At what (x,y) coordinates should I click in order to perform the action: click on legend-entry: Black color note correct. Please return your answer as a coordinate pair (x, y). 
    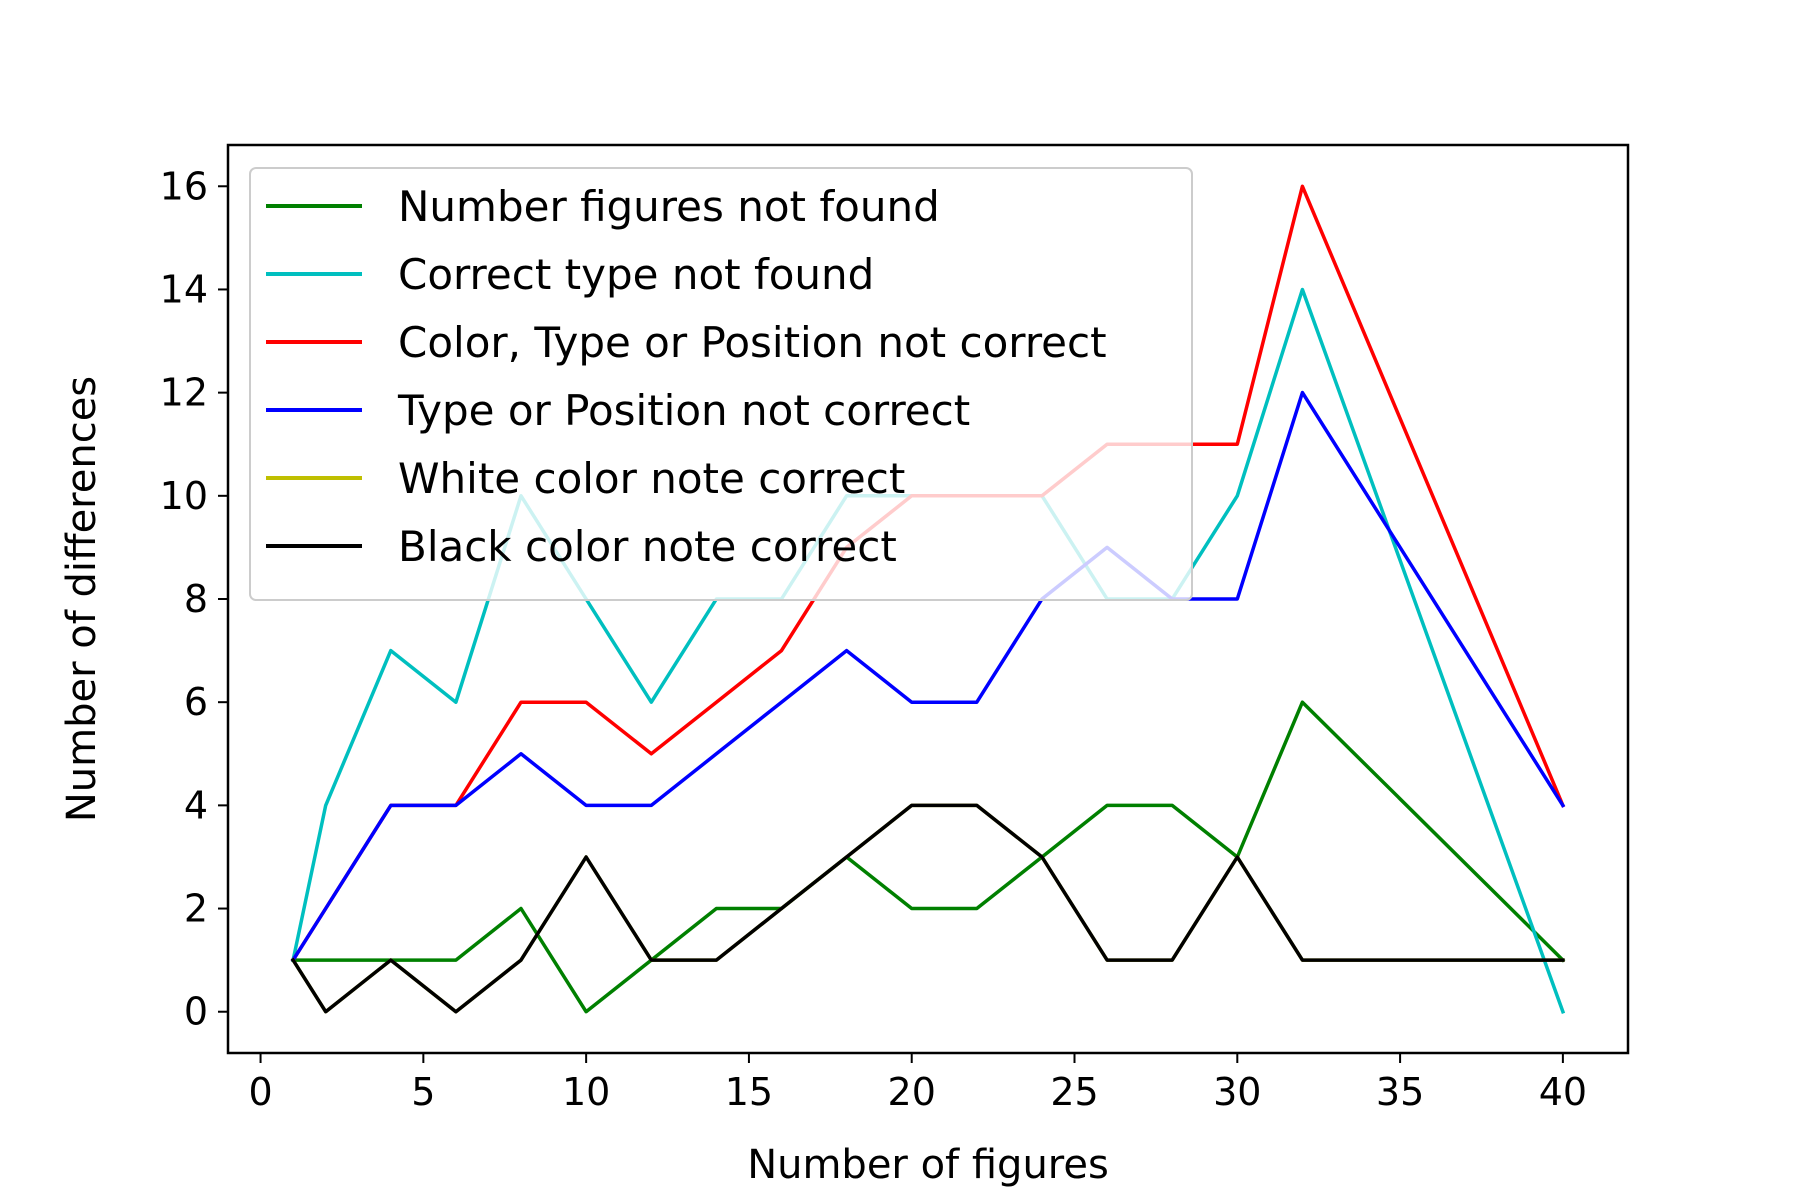
    Looking at the image, I should click on (647, 546).